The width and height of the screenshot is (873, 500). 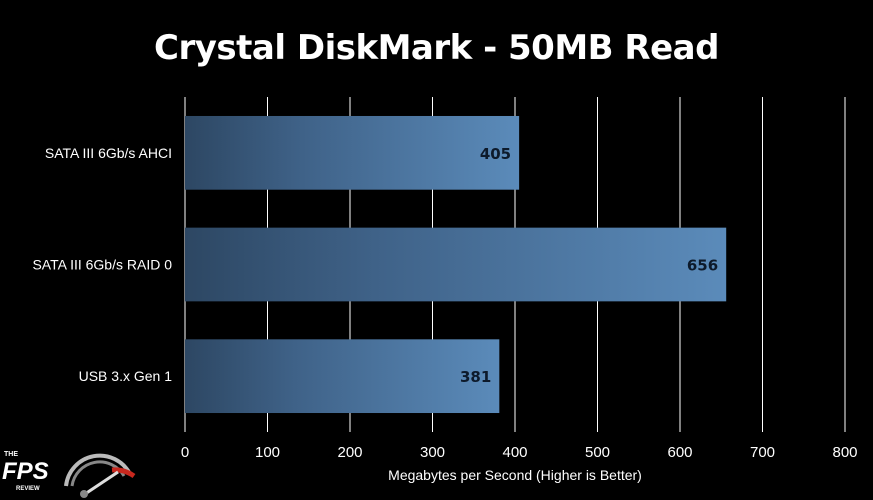 I want to click on x-axis-title: Megabytes per Second (Higher is Better), so click(x=515, y=475).